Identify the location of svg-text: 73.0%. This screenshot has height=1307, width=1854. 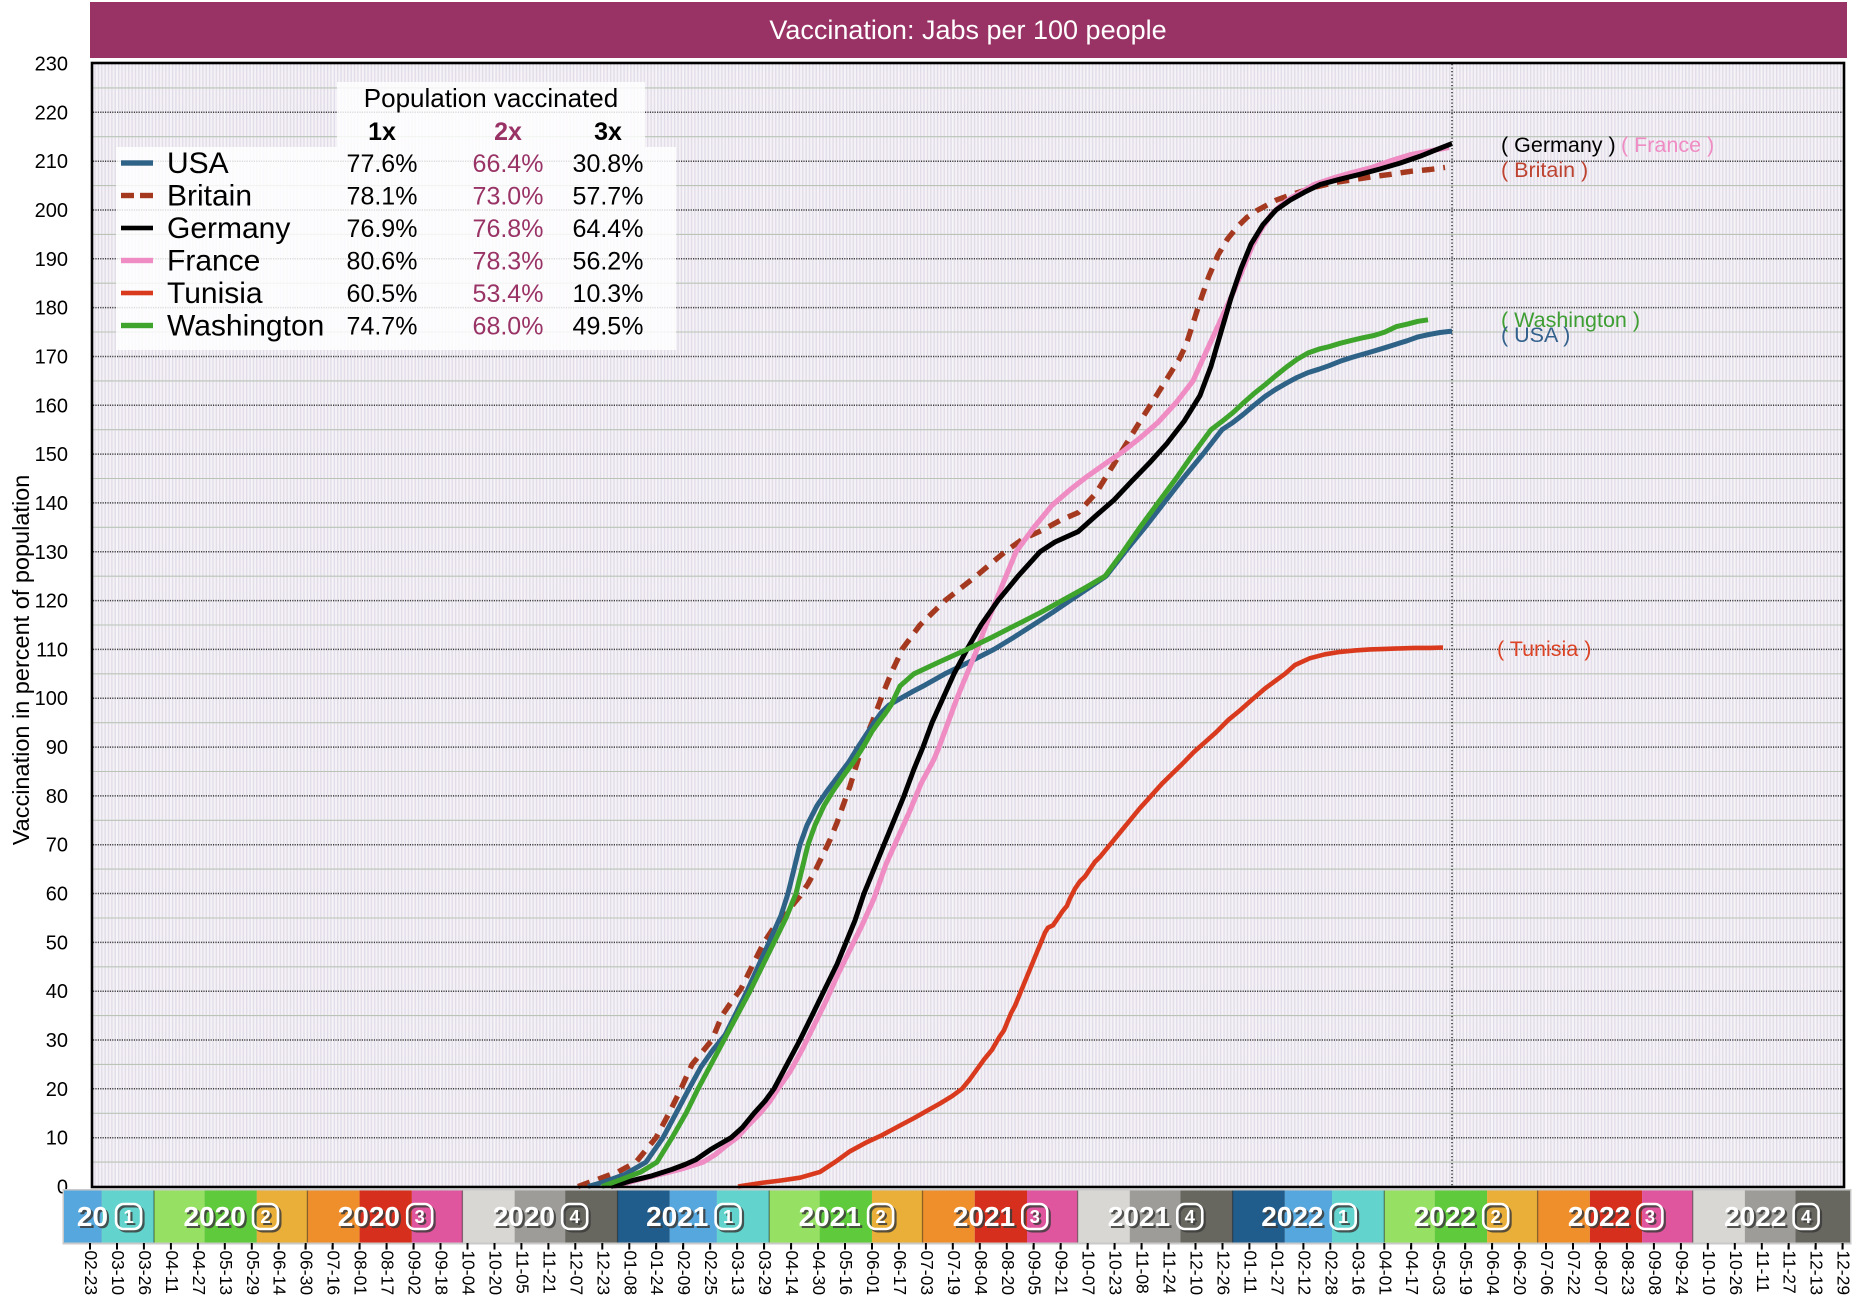
(508, 197).